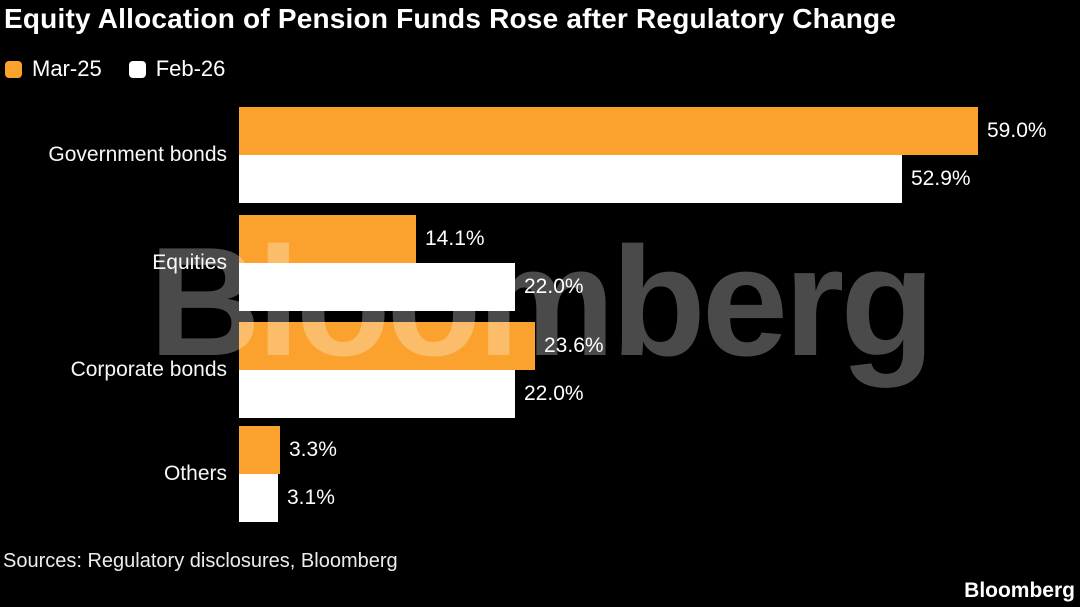 The image size is (1080, 607). What do you see at coordinates (554, 393) in the screenshot?
I see `value-label-feb-26-corporate-bonds: 22.0%` at bounding box center [554, 393].